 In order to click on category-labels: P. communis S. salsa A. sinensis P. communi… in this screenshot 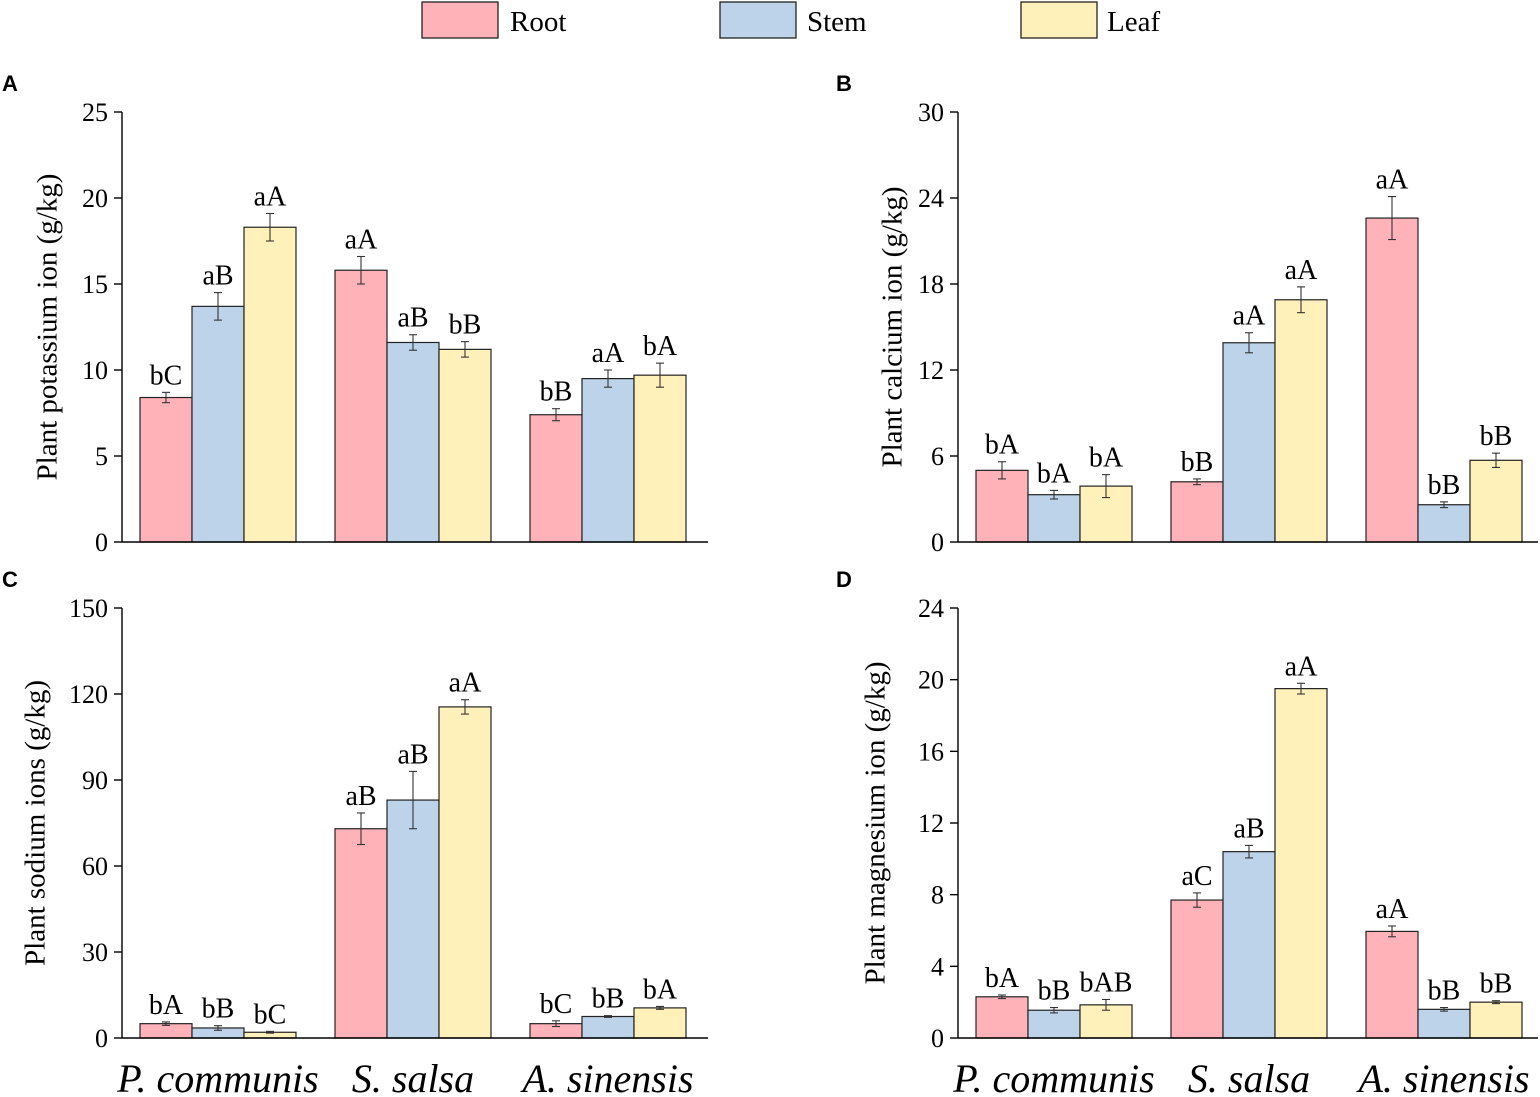, I will do `click(822, 1076)`.